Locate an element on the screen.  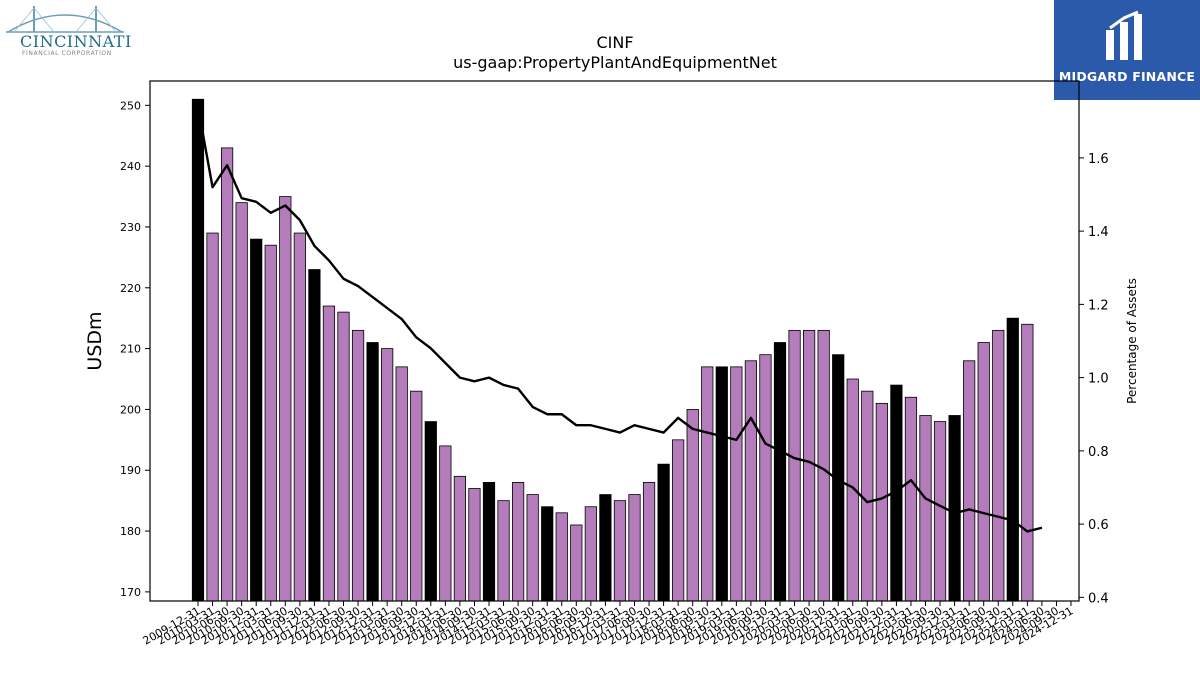
y-axis-left: 170 180 190 200 210 220 230 240 250 is located at coordinates (135, 349).